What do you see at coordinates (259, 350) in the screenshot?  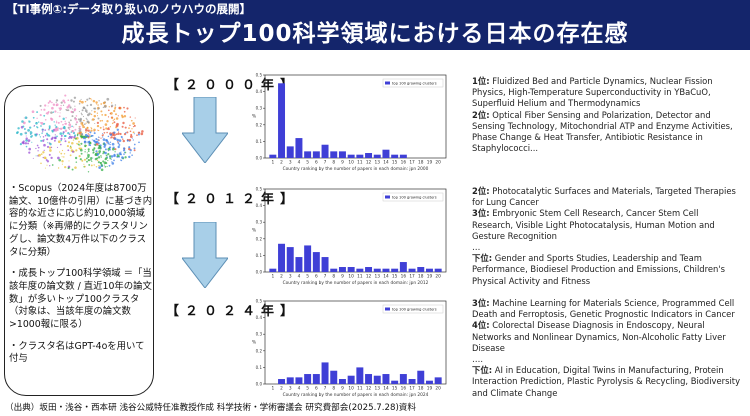 I see `y-tick-label: 0.2` at bounding box center [259, 350].